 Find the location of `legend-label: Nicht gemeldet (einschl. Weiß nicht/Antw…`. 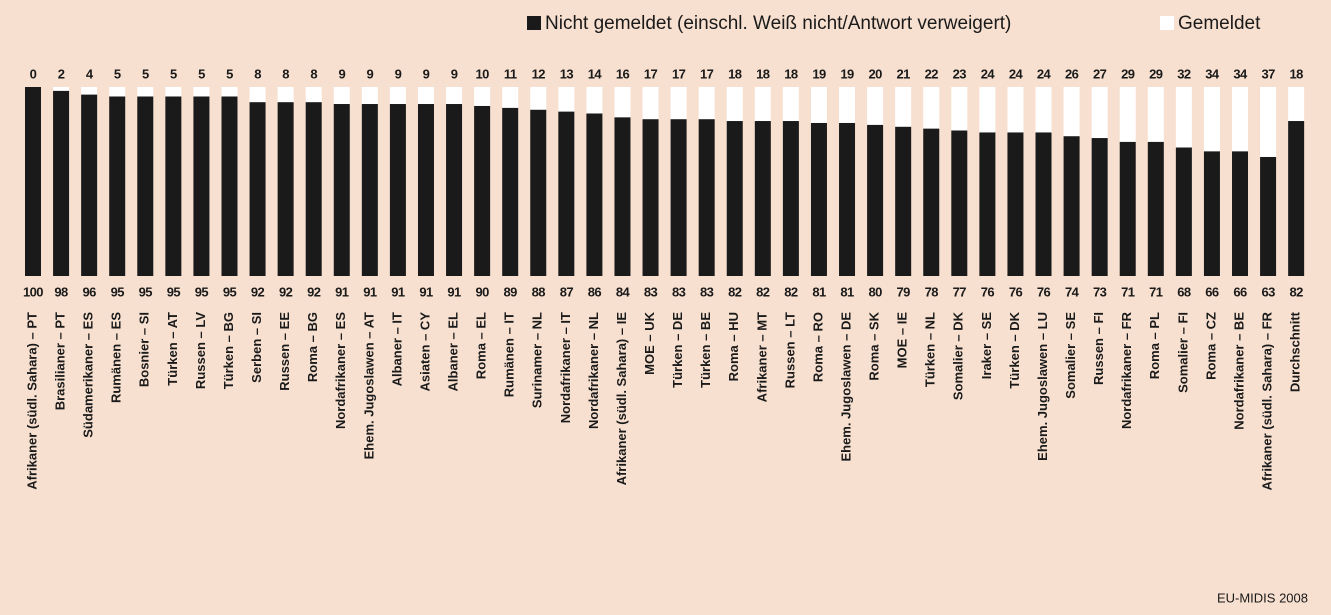

legend-label: Nicht gemeldet (einschl. Weiß nicht/Antw… is located at coordinates (778, 23).